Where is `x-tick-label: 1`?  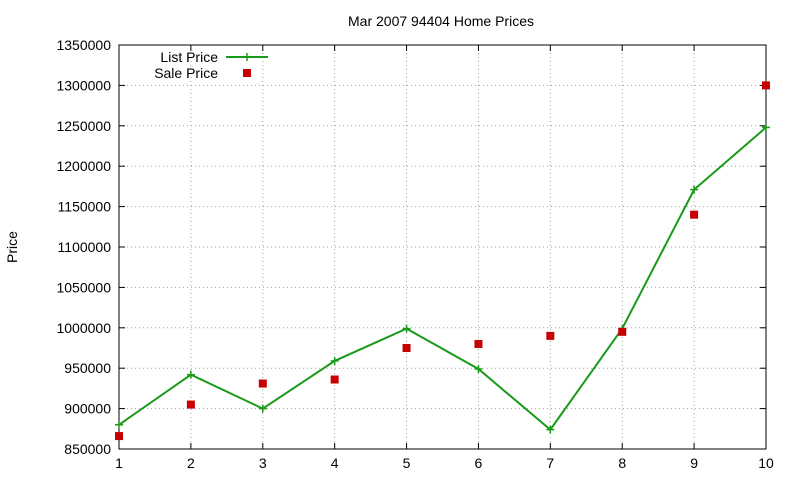
x-tick-label: 1 is located at coordinates (119, 463).